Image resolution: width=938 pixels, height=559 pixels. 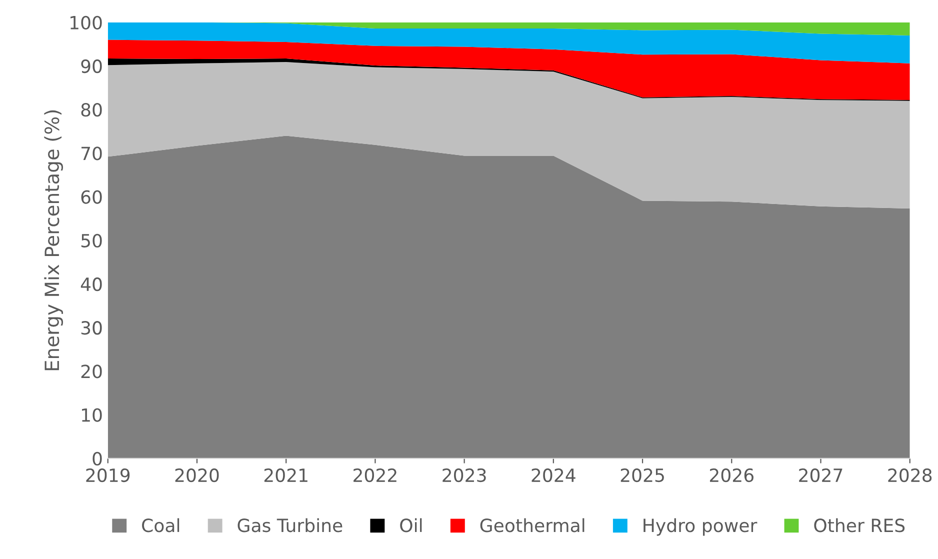 What do you see at coordinates (375, 475) in the screenshot?
I see `x-tick-label: 2022` at bounding box center [375, 475].